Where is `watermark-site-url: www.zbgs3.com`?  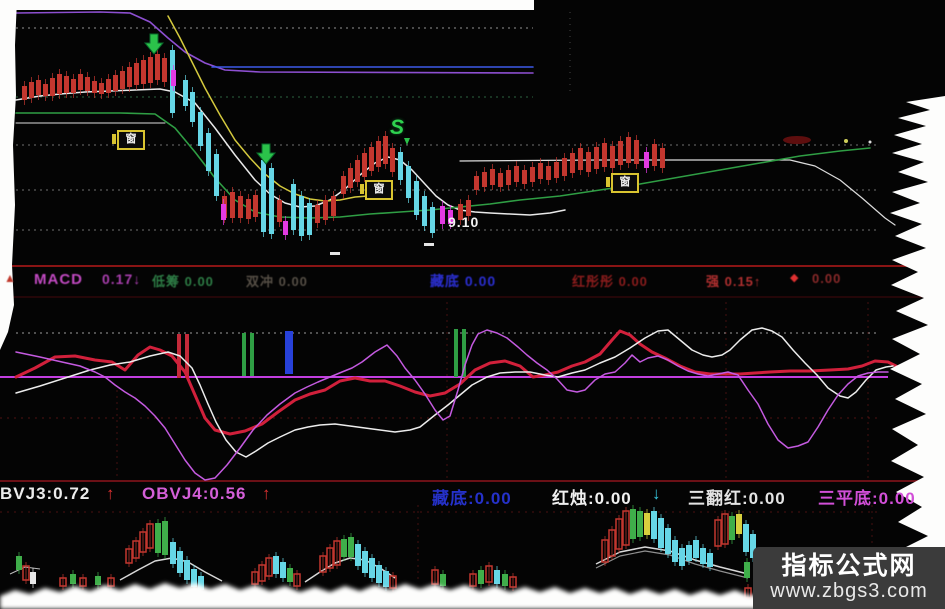
watermark-site-url: www.zbgs3.com is located at coordinates (849, 591).